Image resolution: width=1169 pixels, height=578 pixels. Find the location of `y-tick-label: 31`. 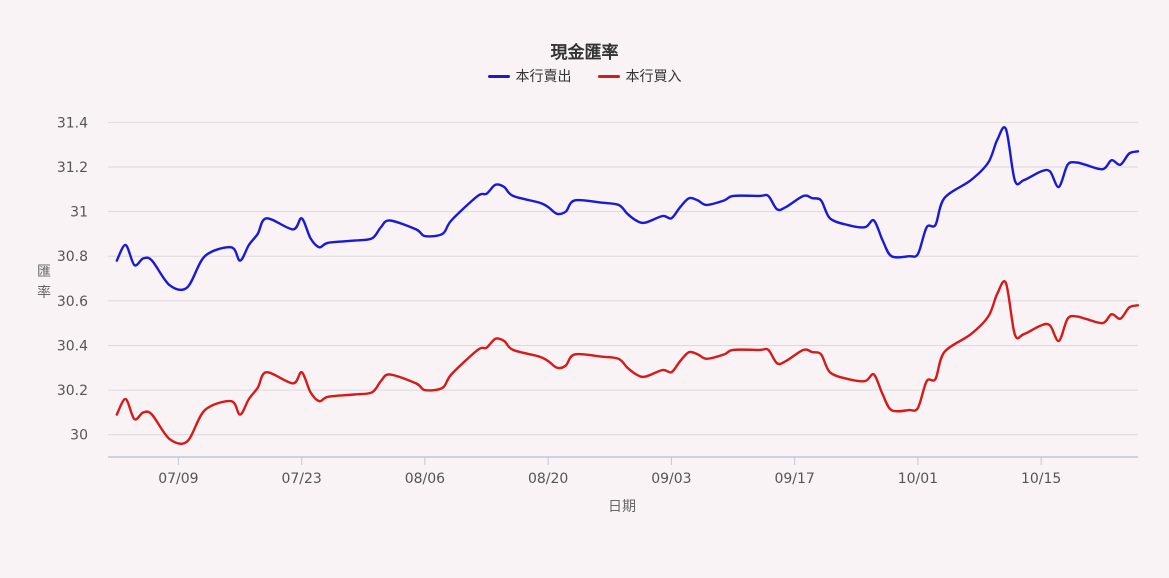

y-tick-label: 31 is located at coordinates (79, 213).